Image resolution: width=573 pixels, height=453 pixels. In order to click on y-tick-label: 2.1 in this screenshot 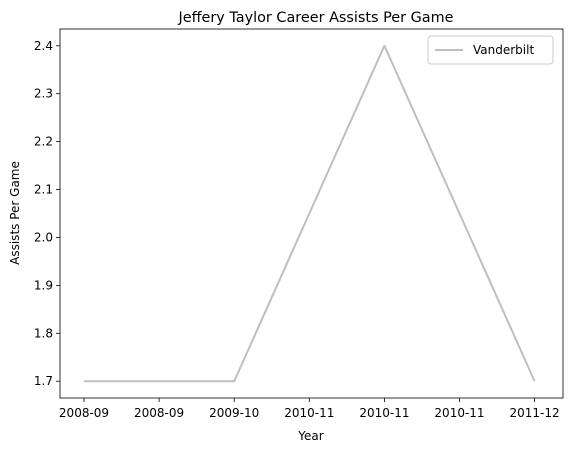, I will do `click(43, 190)`.